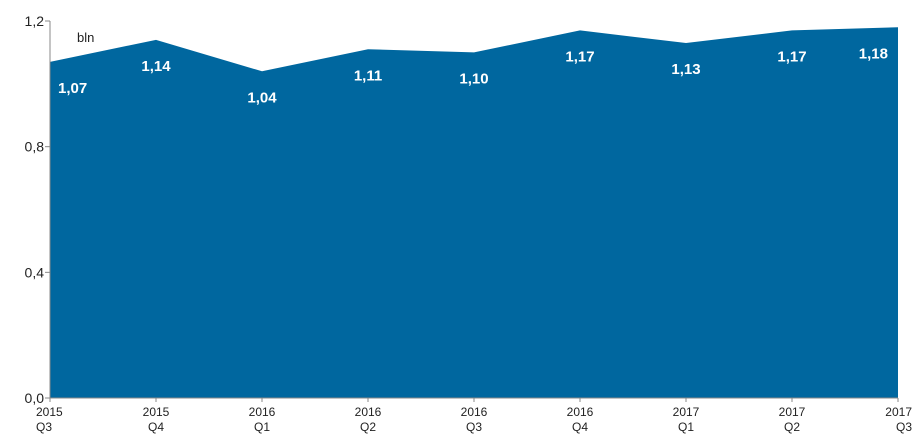  I want to click on y-tick-label: 0,8, so click(35, 147).